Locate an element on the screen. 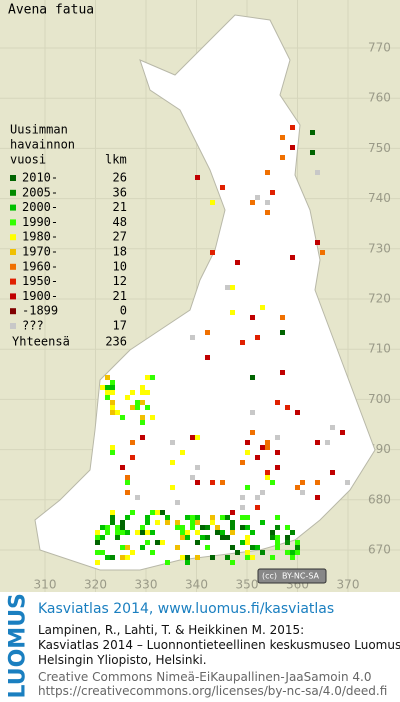 The height and width of the screenshot is (702, 400). easting-label: 310 is located at coordinates (45, 585).